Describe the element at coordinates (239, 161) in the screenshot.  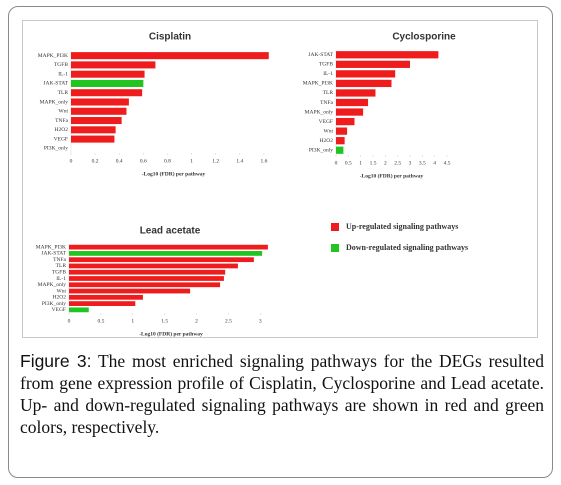
I see `x-tick-label: 1.4` at that location.